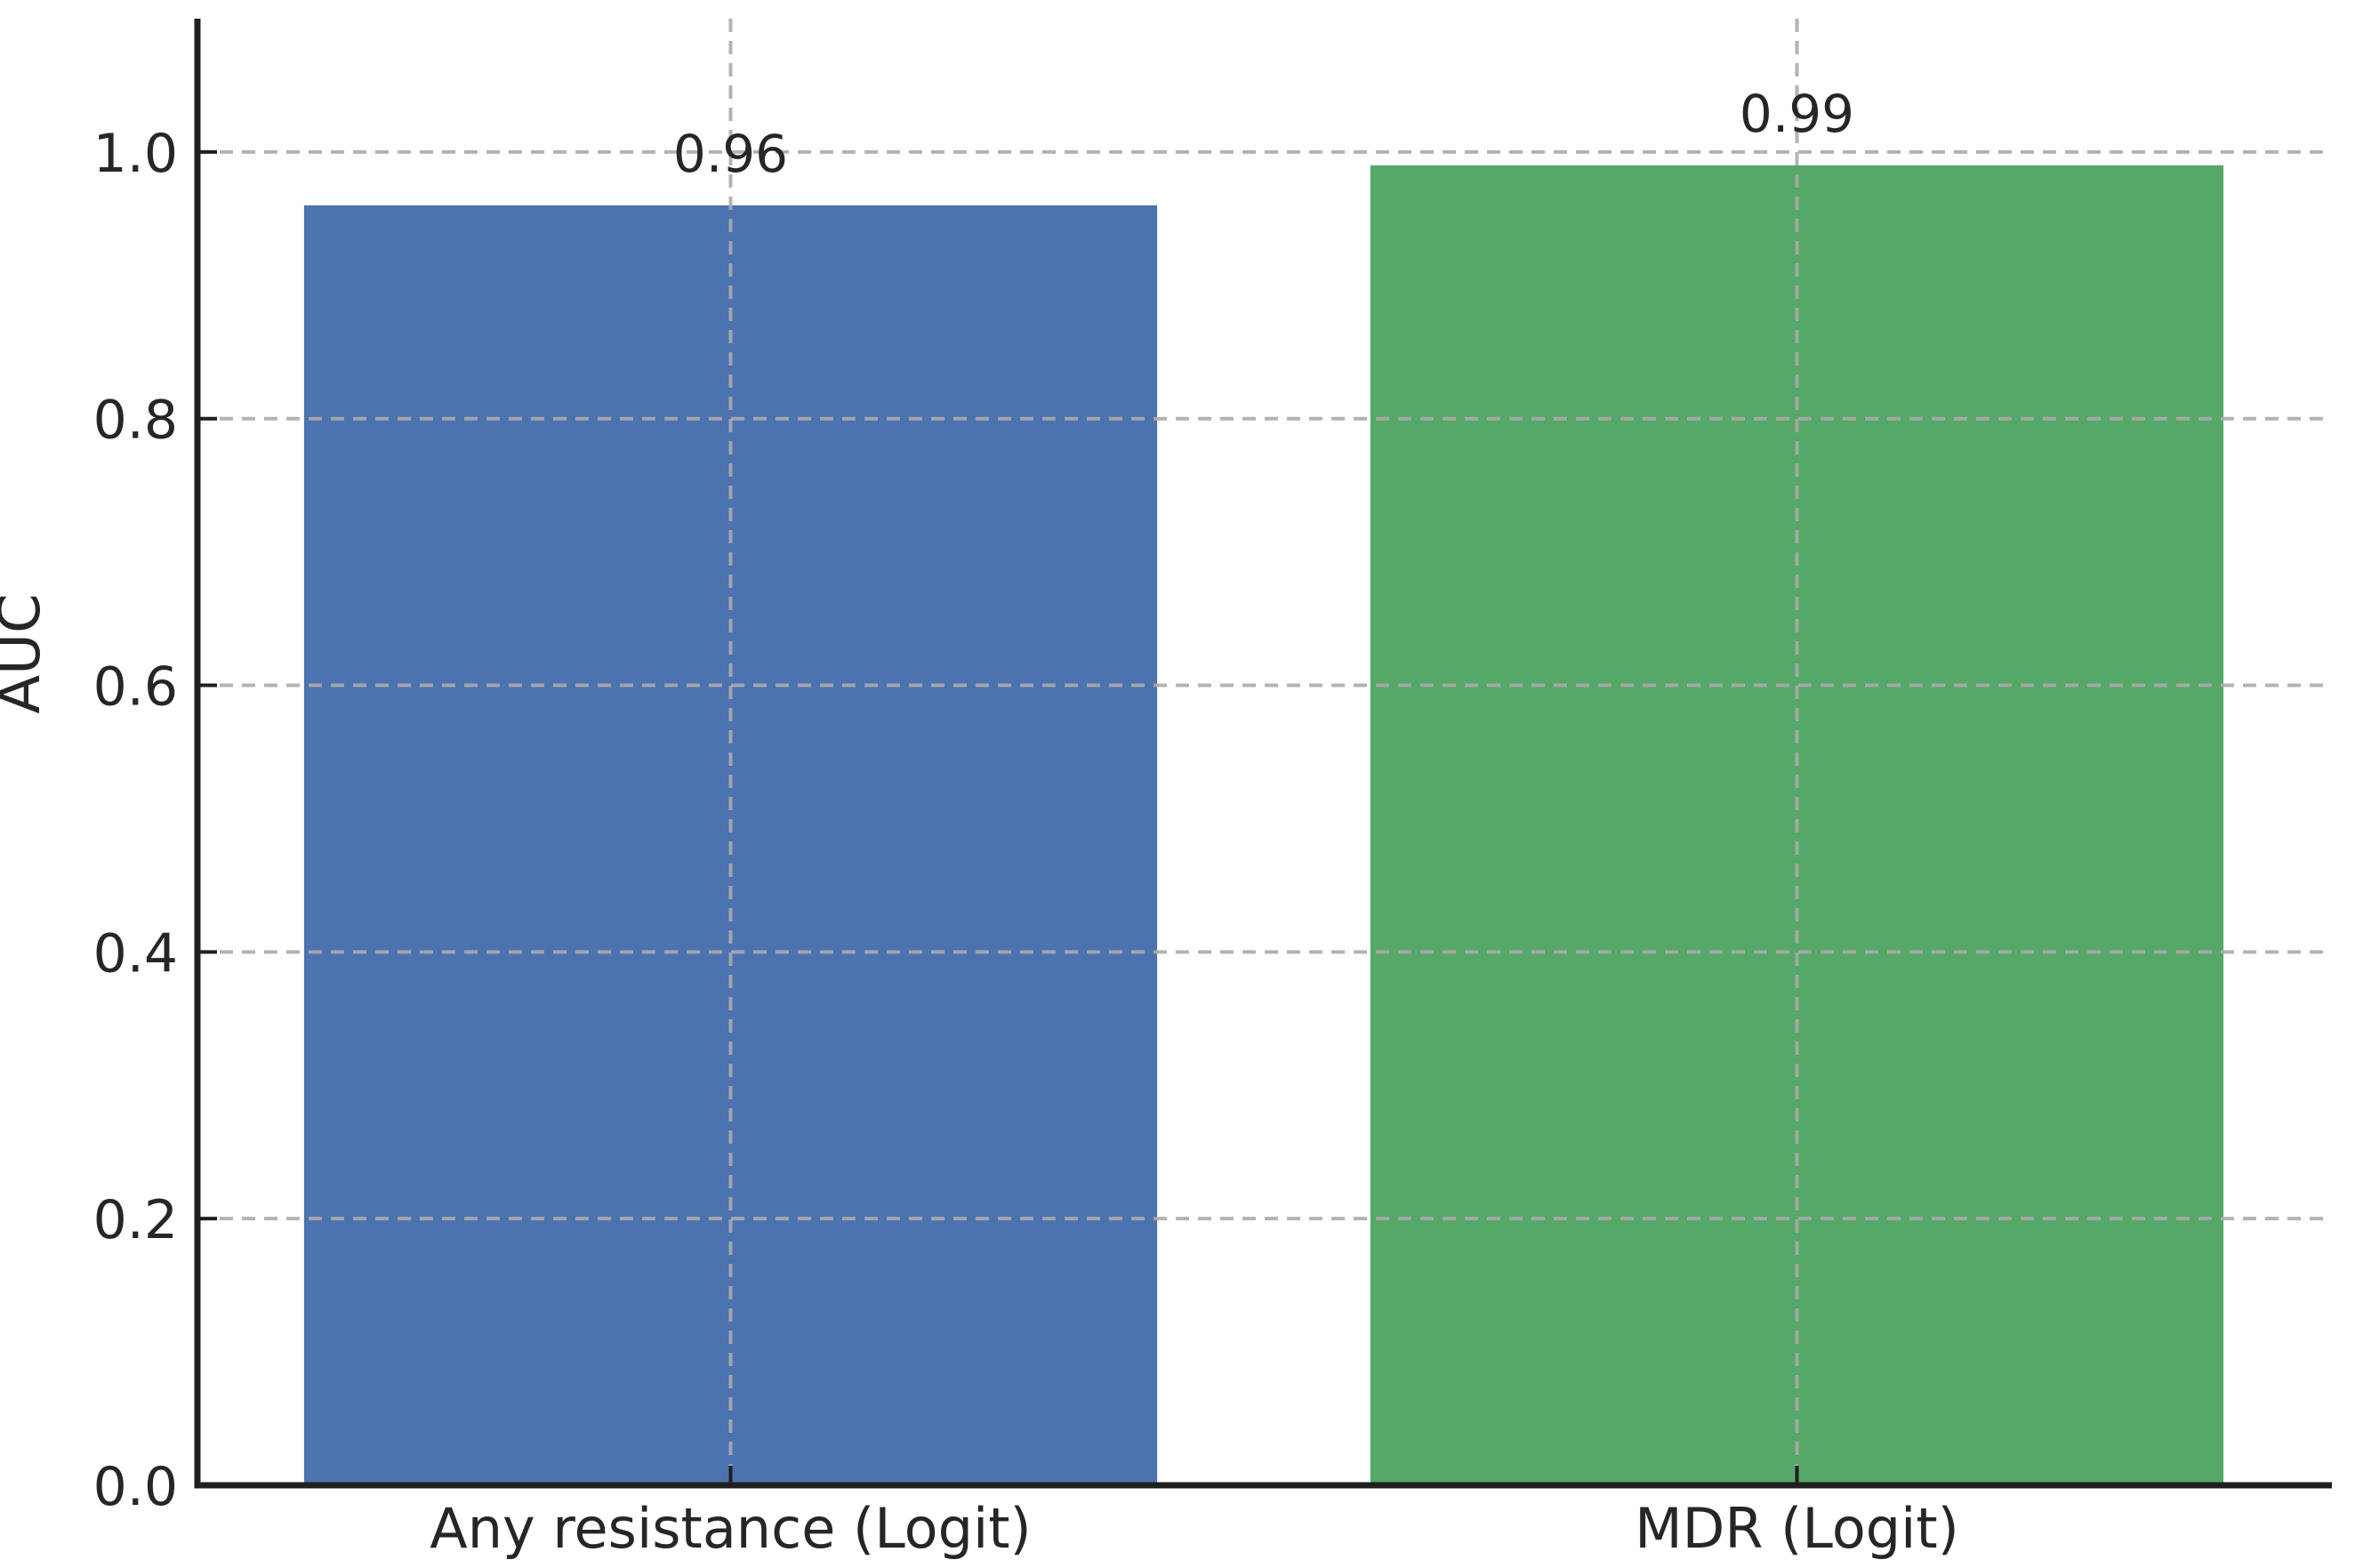 The width and height of the screenshot is (2355, 1568). Describe the element at coordinates (135, 1487) in the screenshot. I see `y-tick-label: 0.0` at that location.